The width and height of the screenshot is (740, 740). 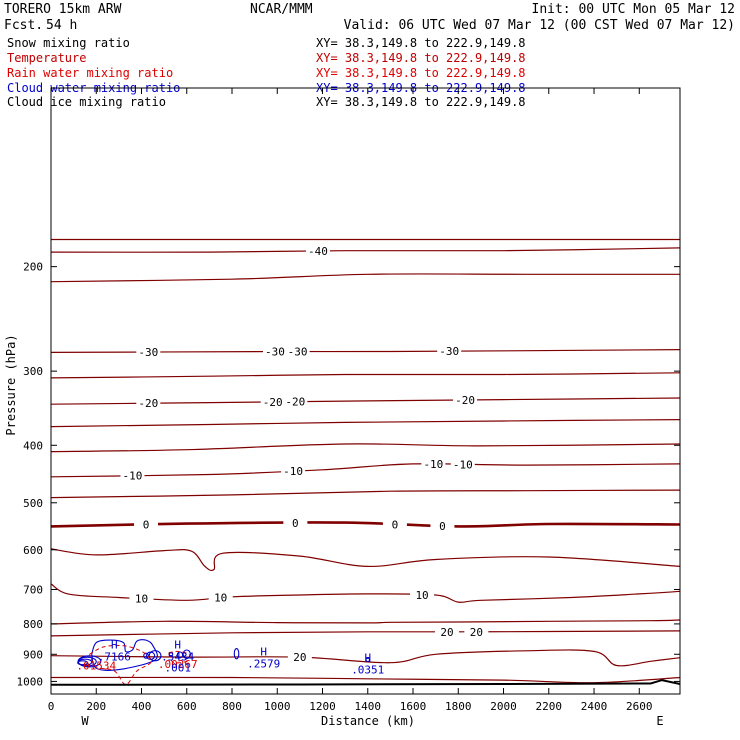 I want to click on y-tick-label: 300, so click(x=33, y=371).